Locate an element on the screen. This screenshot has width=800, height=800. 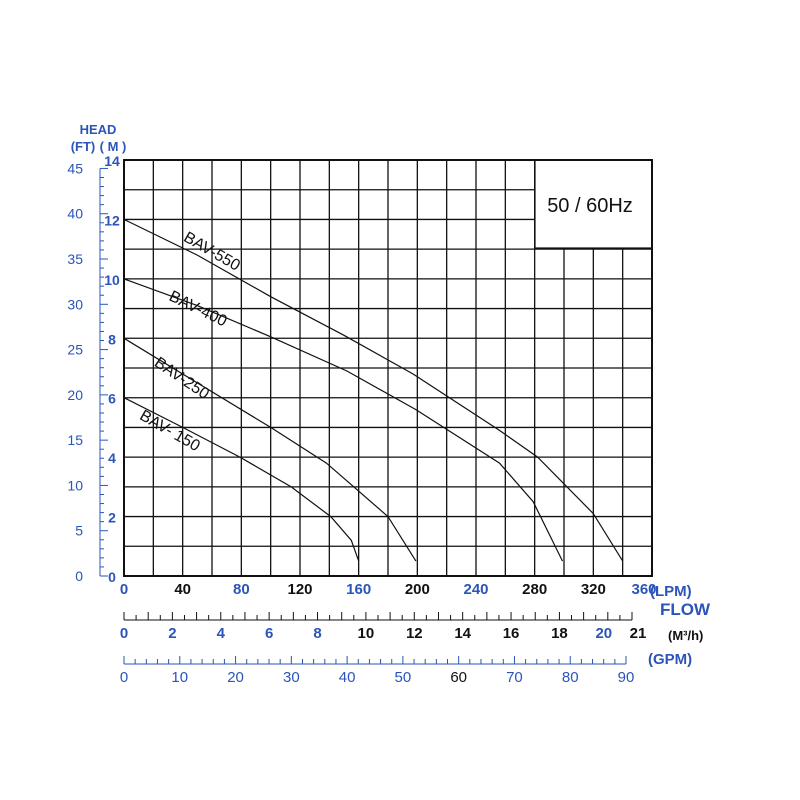
x-tick-label-gpm: 30 is located at coordinates (291, 677).